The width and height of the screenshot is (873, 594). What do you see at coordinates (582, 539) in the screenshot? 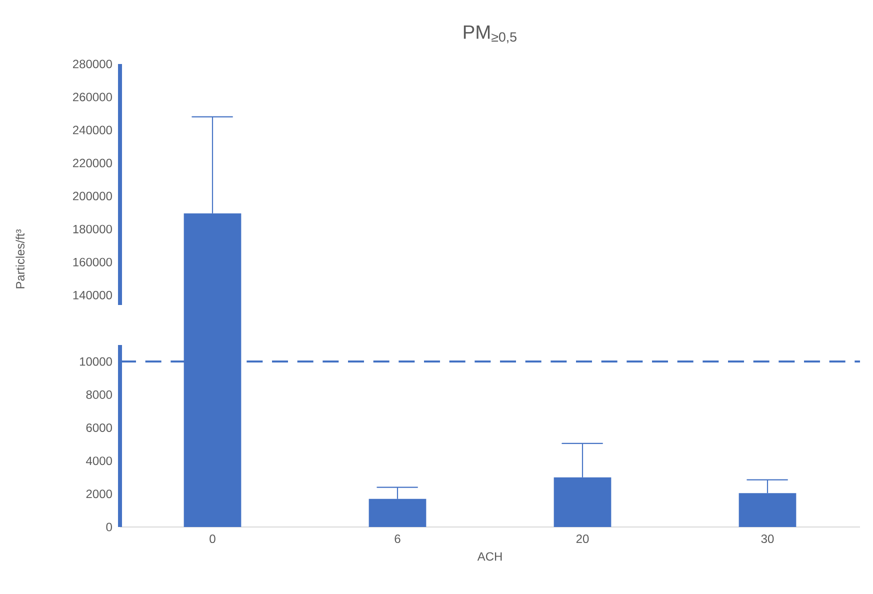
I see `x-tick-label: 20` at bounding box center [582, 539].